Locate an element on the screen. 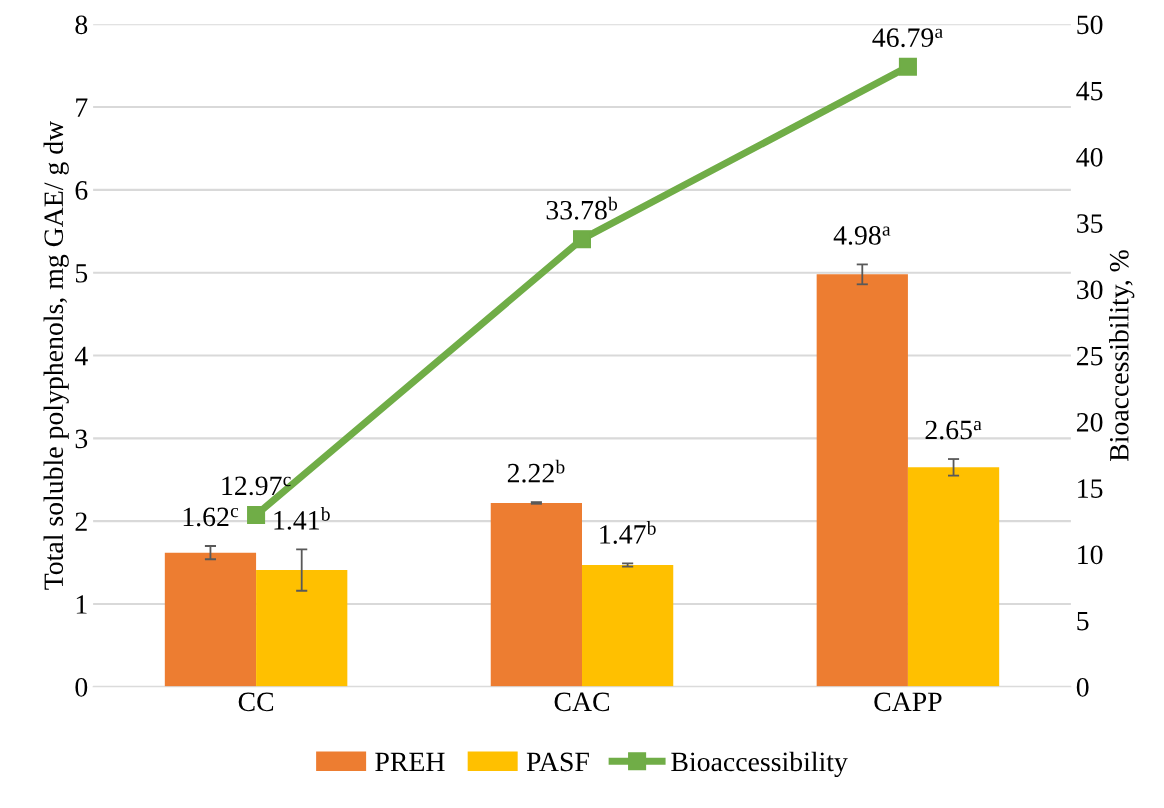 The height and width of the screenshot is (808, 1164). y2-tick-label: 50 is located at coordinates (1090, 25).